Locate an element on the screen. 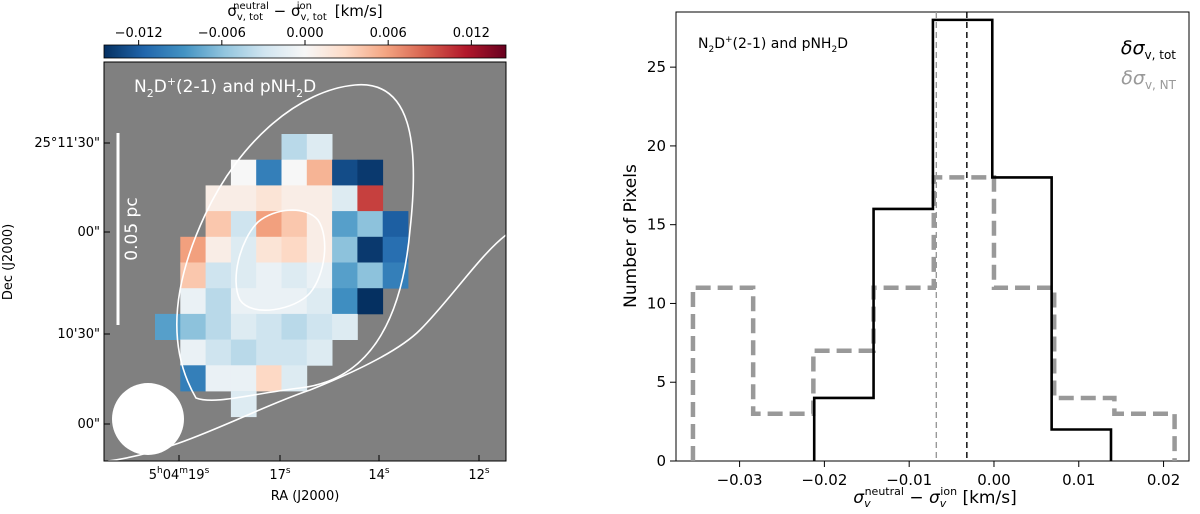  contour-inner is located at coordinates (280, 260).